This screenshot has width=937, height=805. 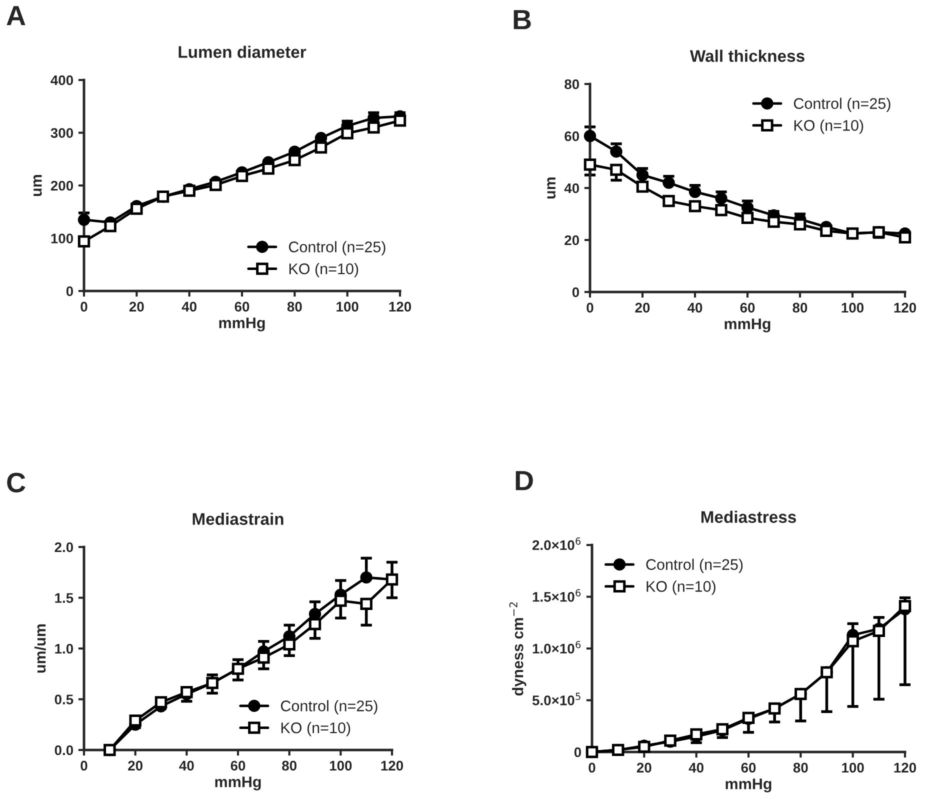 What do you see at coordinates (572, 188) in the screenshot?
I see `y-tick-label: 40` at bounding box center [572, 188].